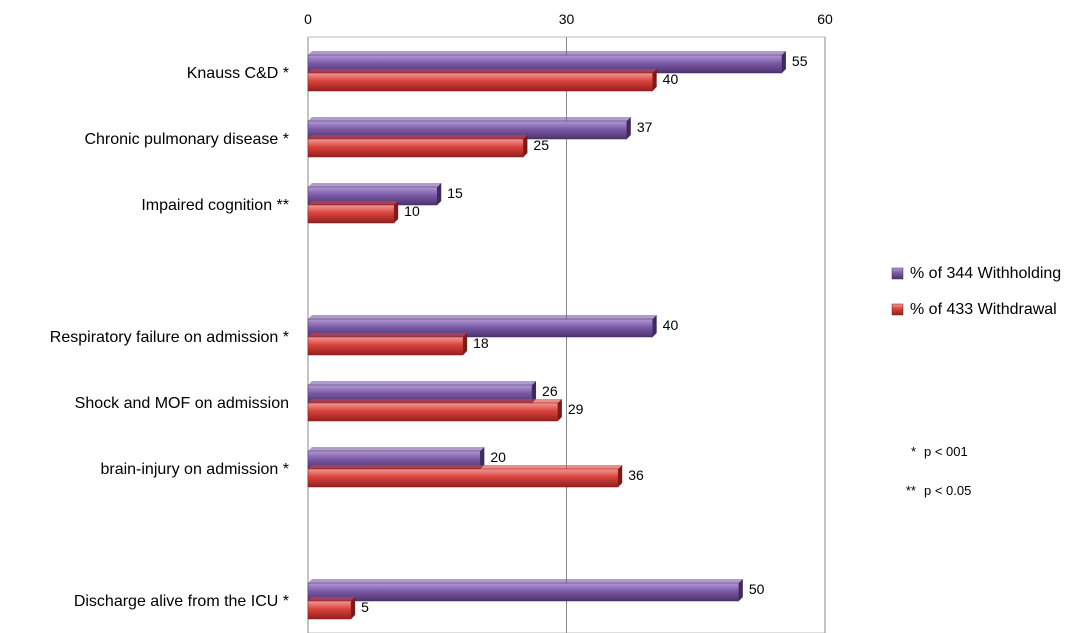 This screenshot has width=1091, height=633. Describe the element at coordinates (181, 601) in the screenshot. I see `category-label: Discharge alive from the ICU *` at that location.